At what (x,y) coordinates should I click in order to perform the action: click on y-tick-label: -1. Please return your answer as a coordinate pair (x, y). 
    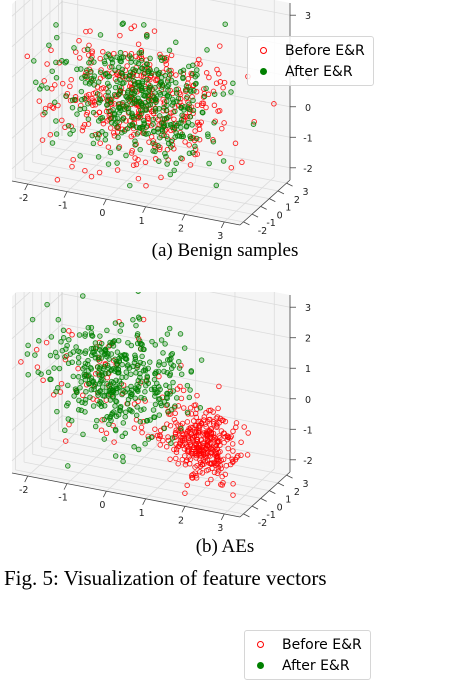
    Looking at the image, I should click on (270, 515).